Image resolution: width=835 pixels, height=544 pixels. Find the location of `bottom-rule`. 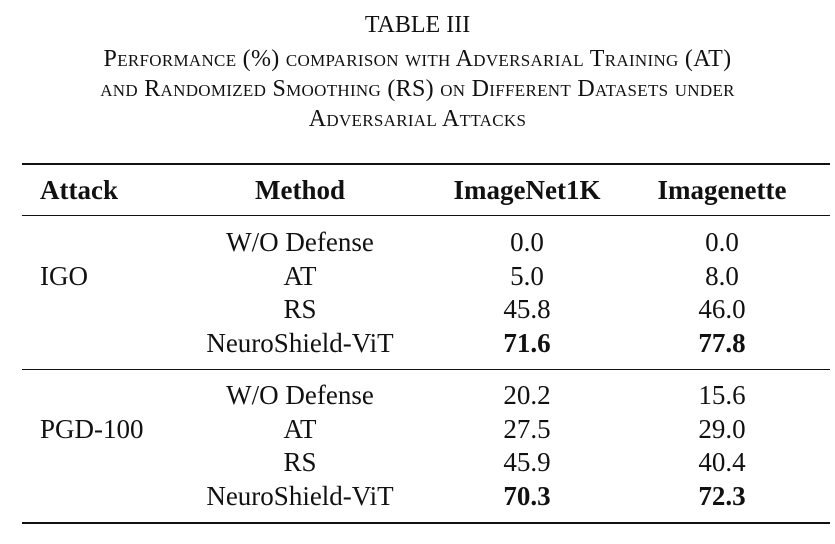

bottom-rule is located at coordinates (426, 523).